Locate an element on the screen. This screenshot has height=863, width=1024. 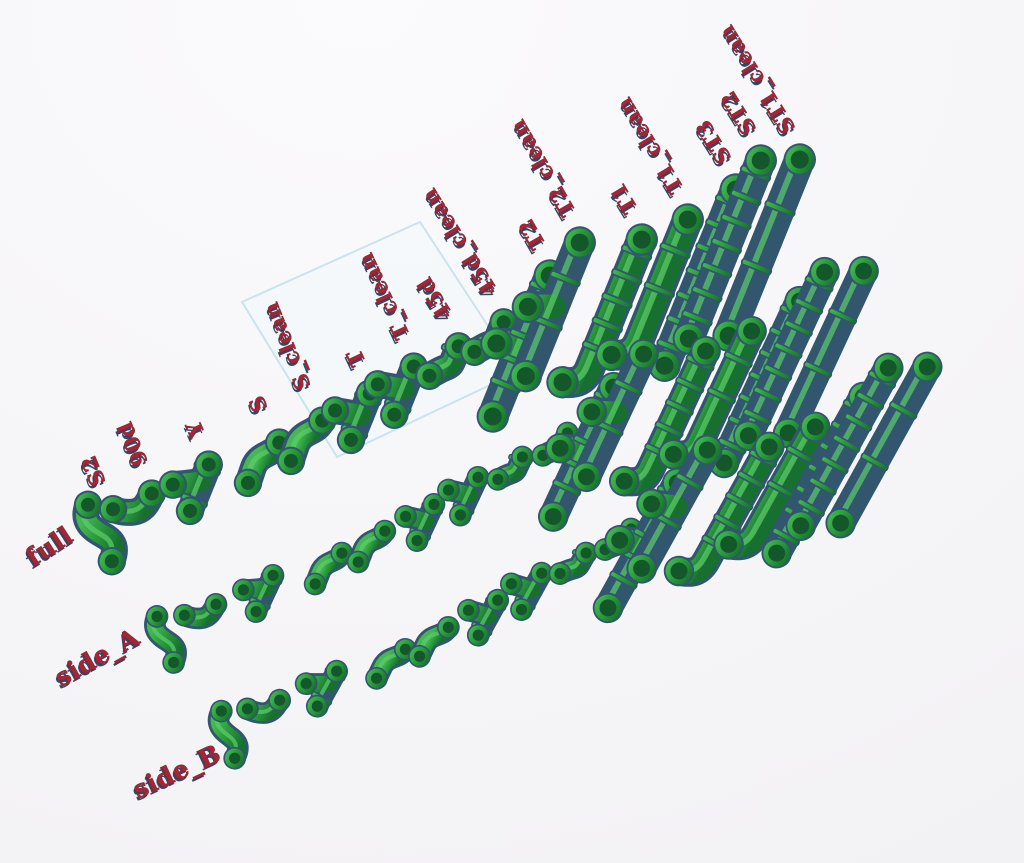
pipe-piece-side_B-T1 is located at coordinates (724, 508).